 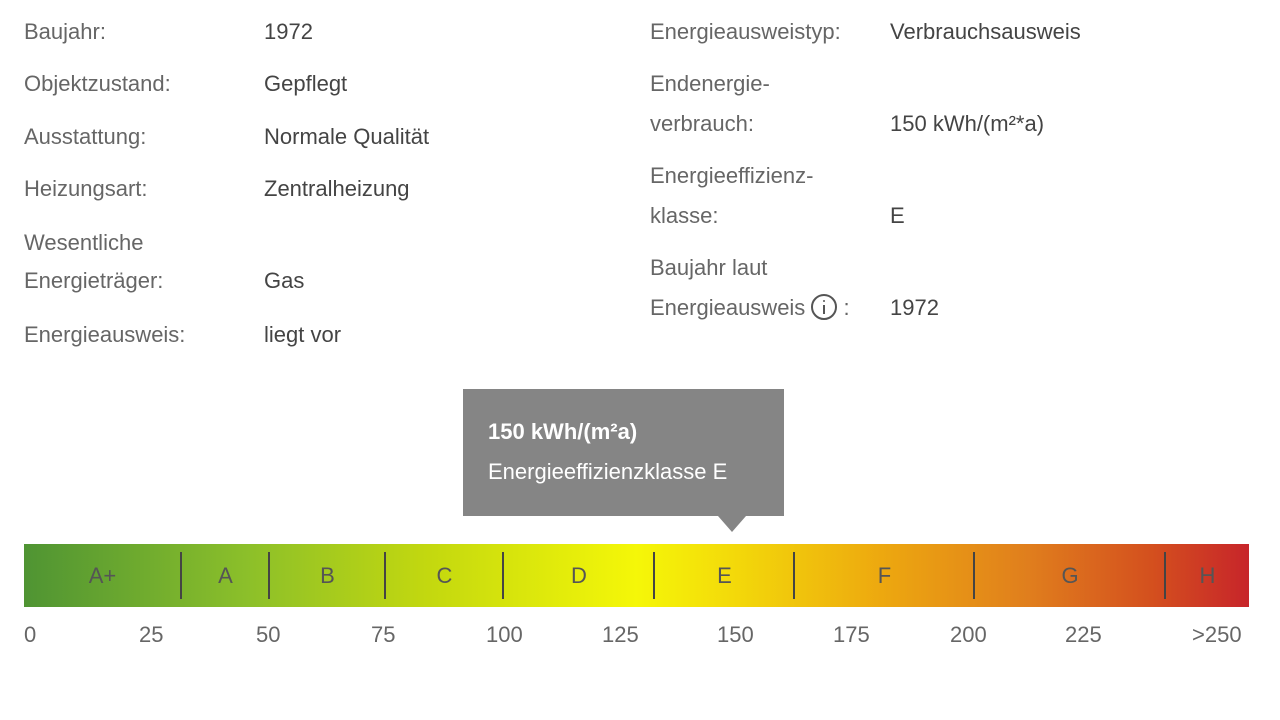 I want to click on tick-label: 100, so click(x=504, y=634).